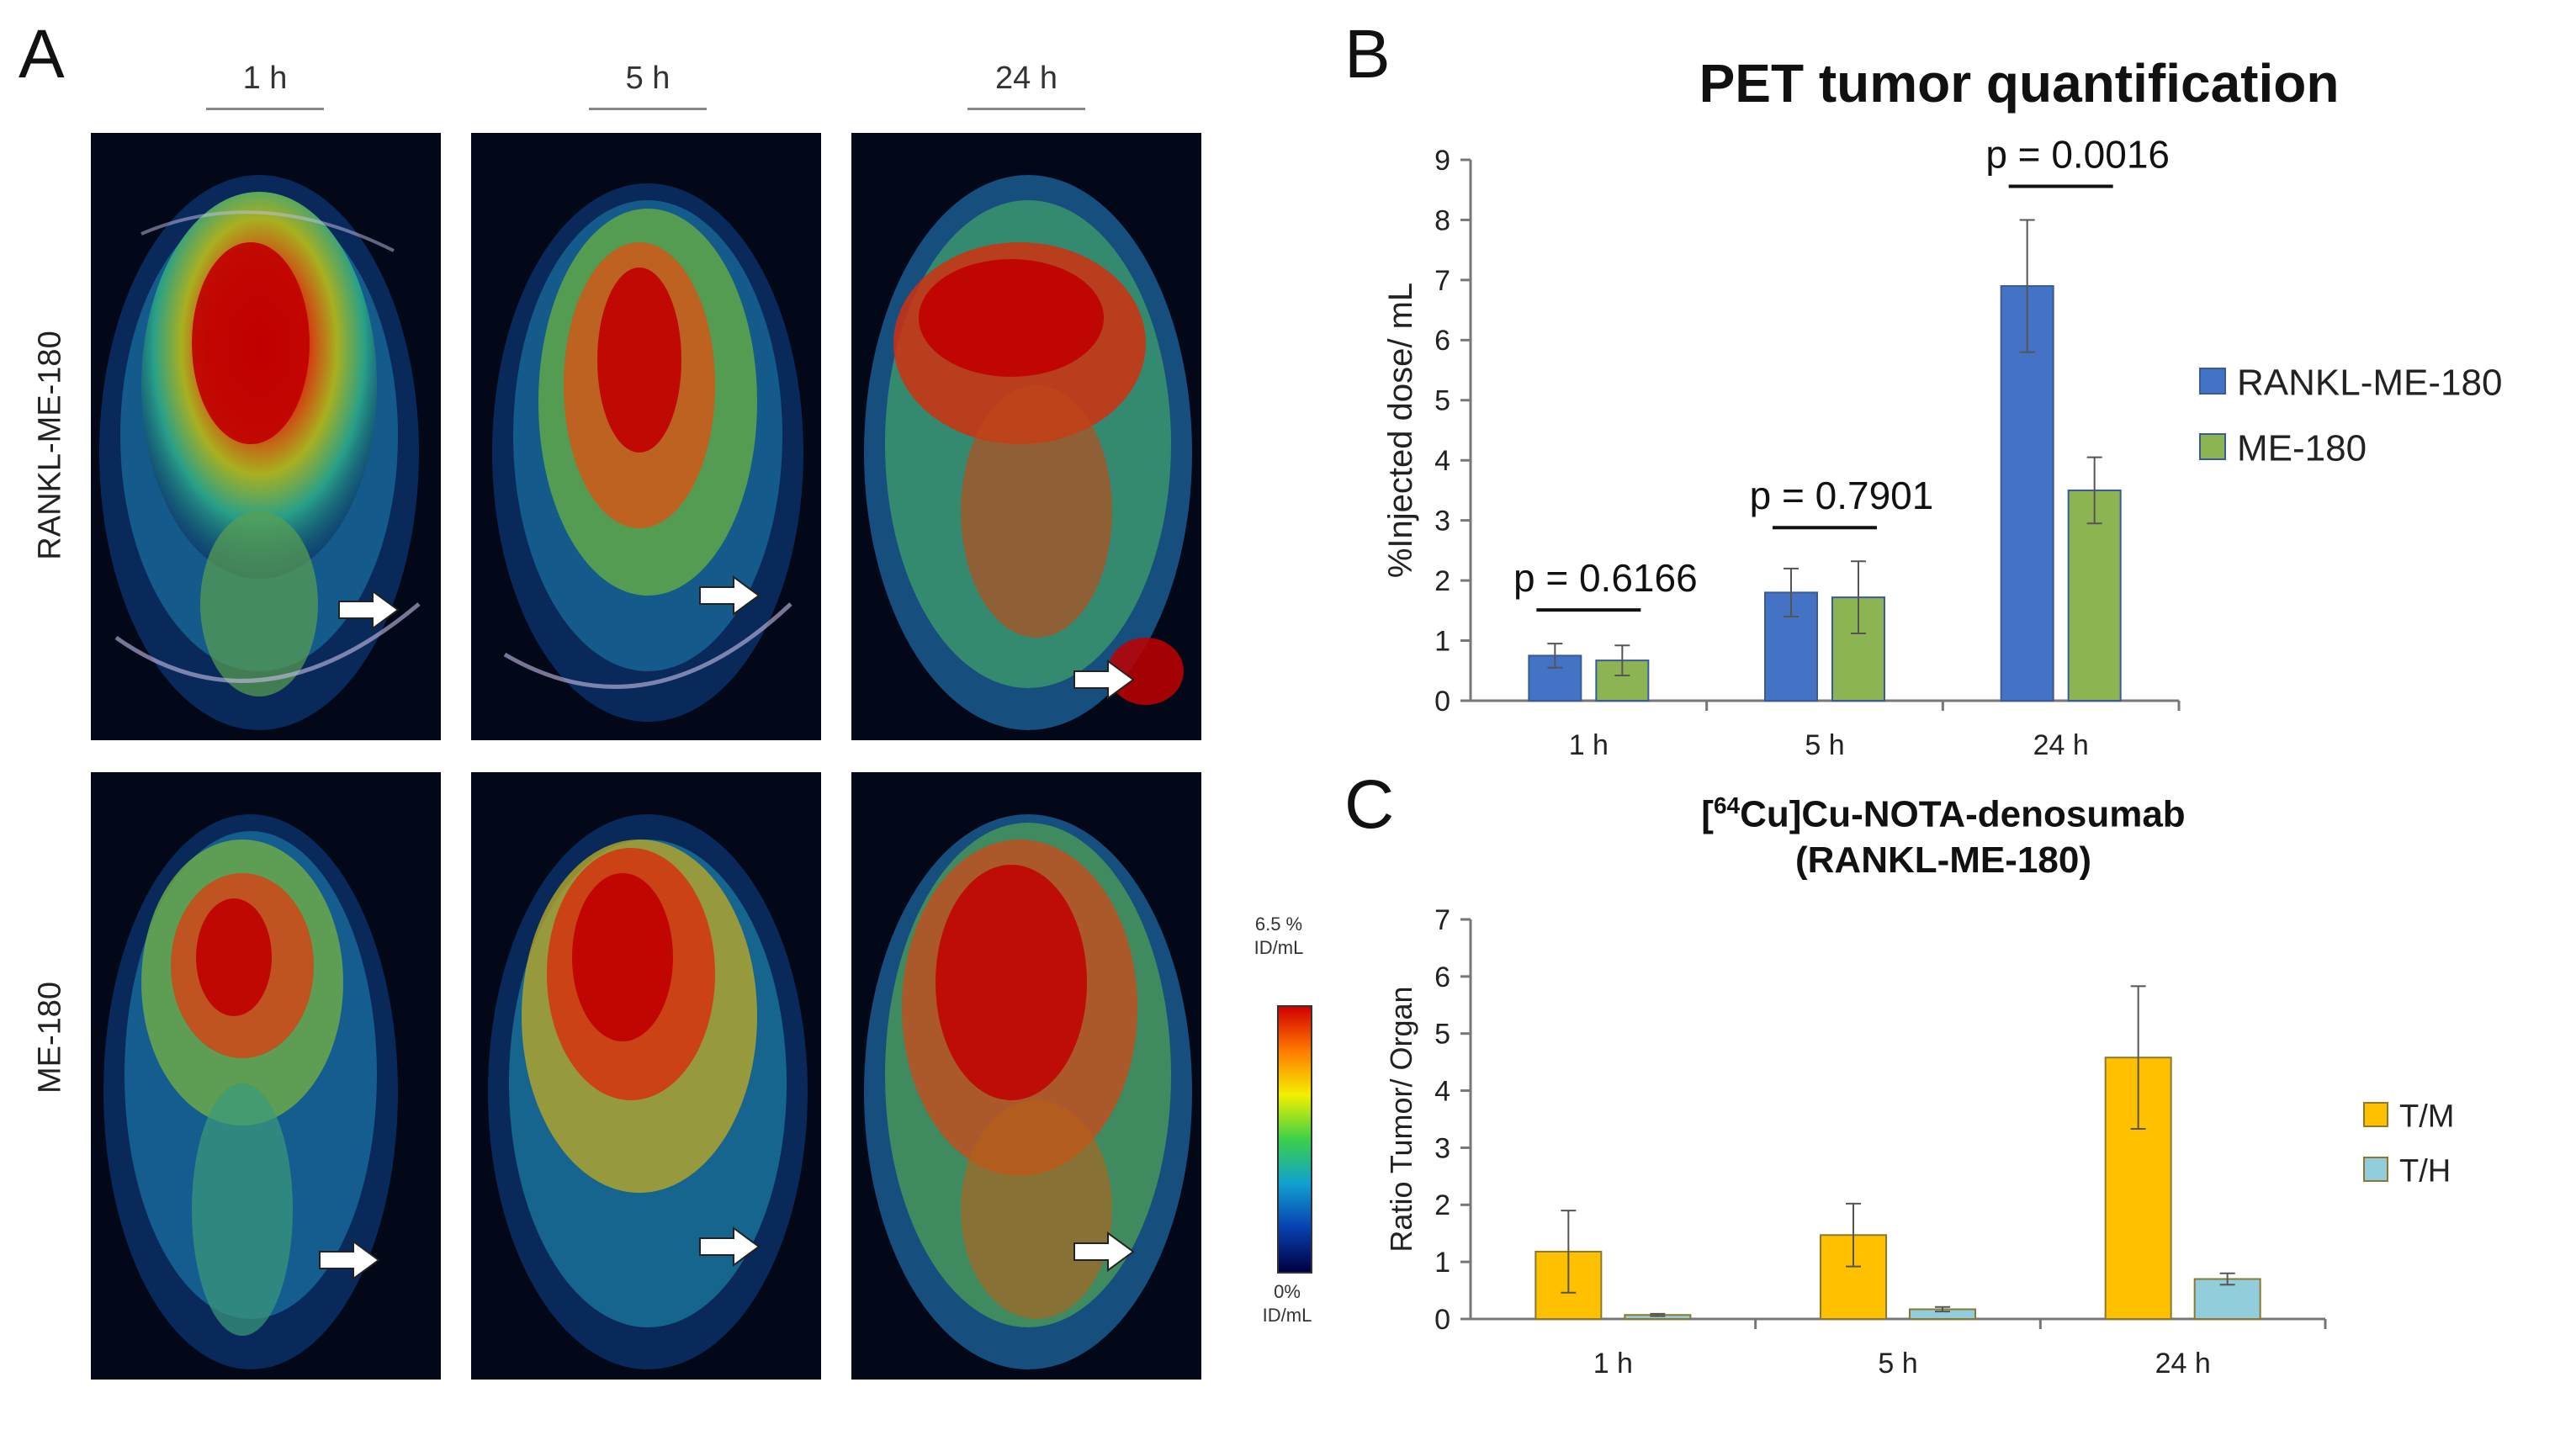 The width and height of the screenshot is (2576, 1430). Describe the element at coordinates (1442, 522) in the screenshot. I see `chart-b-ytick-label: 3` at that location.